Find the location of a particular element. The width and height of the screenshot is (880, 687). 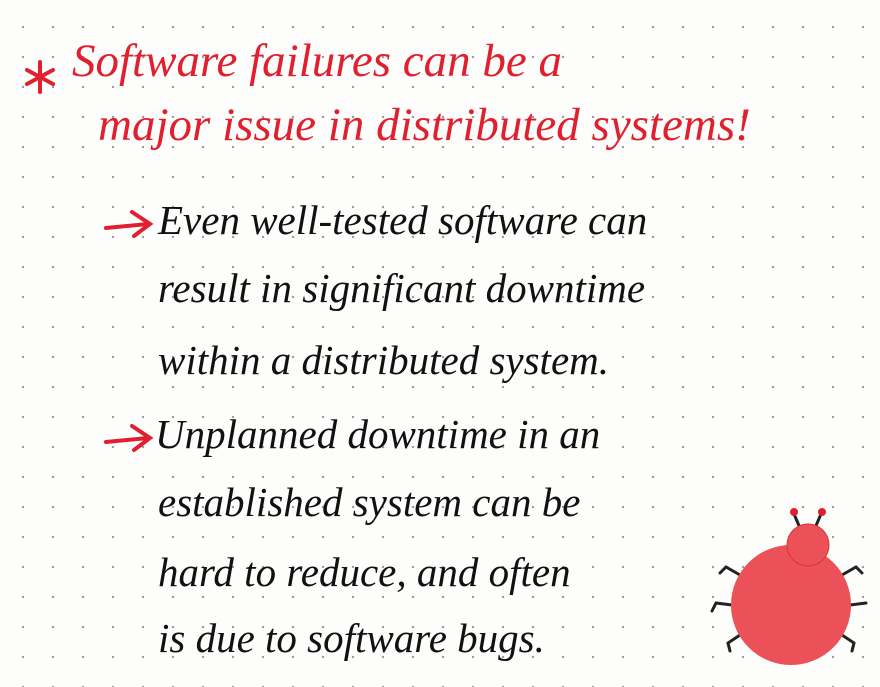

bug is located at coordinates (789, 586).